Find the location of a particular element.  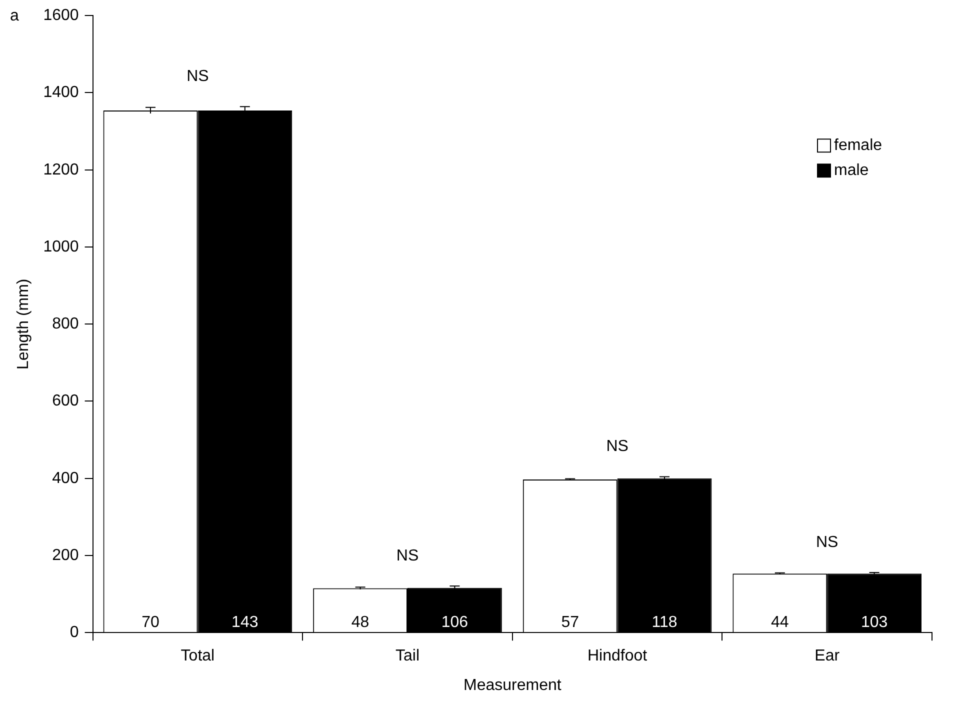

annotation: 70 is located at coordinates (151, 623).